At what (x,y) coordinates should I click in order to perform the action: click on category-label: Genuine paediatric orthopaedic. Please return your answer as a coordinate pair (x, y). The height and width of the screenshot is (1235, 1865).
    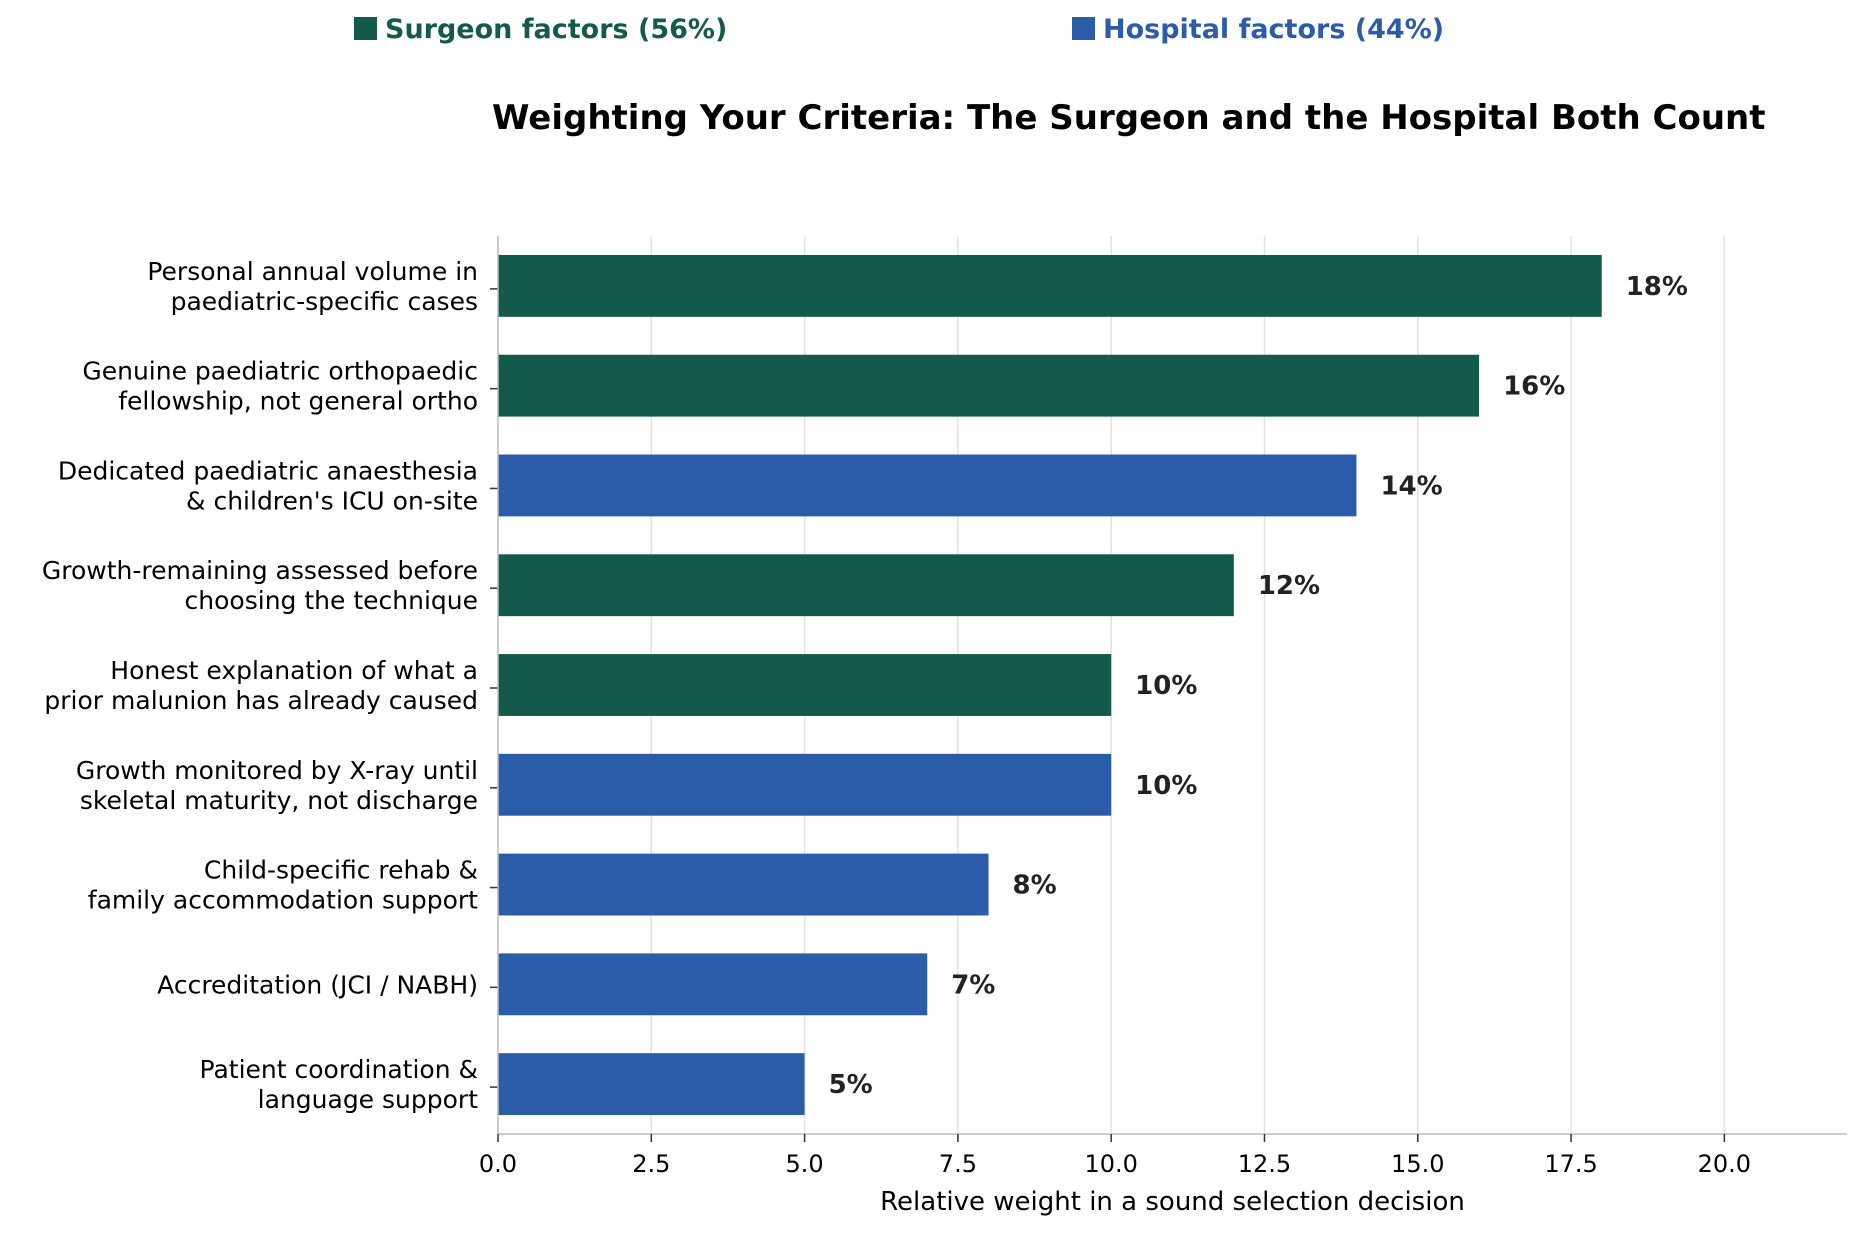
    Looking at the image, I should click on (280, 371).